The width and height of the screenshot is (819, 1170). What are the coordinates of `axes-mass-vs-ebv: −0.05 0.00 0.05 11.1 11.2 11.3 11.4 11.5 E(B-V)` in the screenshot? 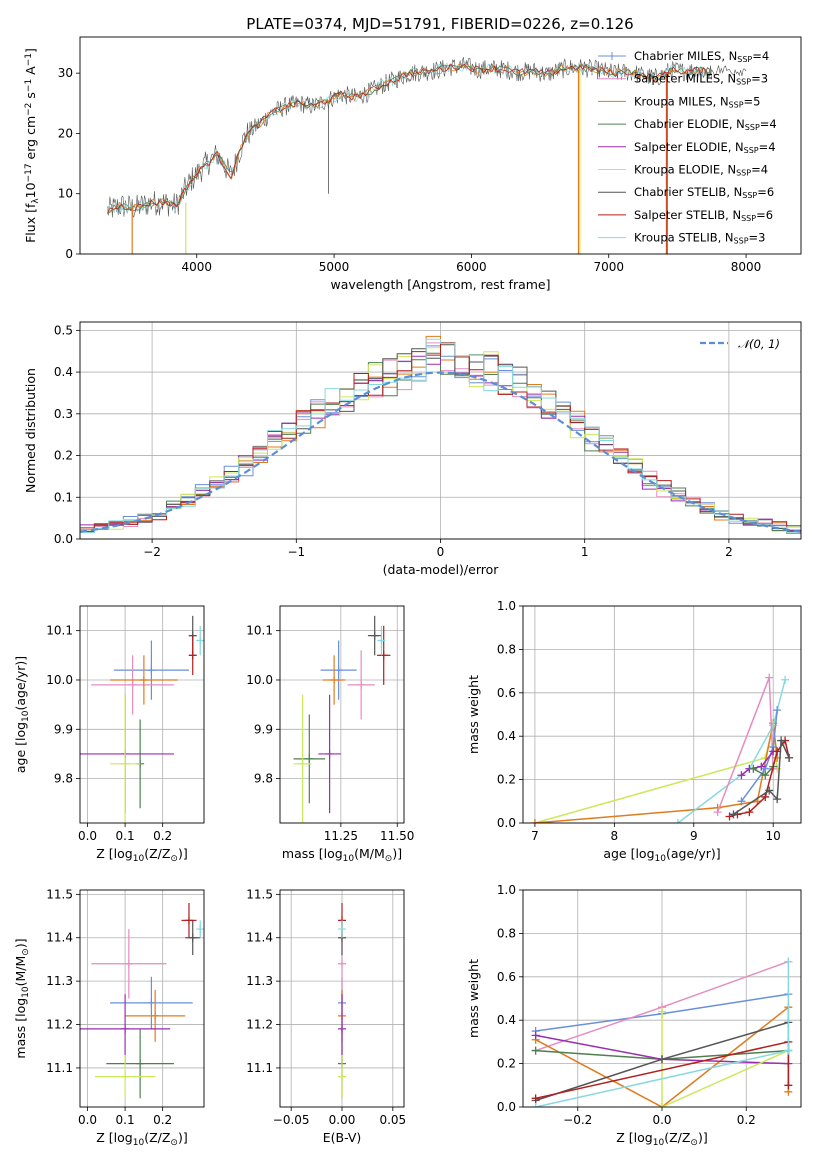 It's located at (326, 1016).